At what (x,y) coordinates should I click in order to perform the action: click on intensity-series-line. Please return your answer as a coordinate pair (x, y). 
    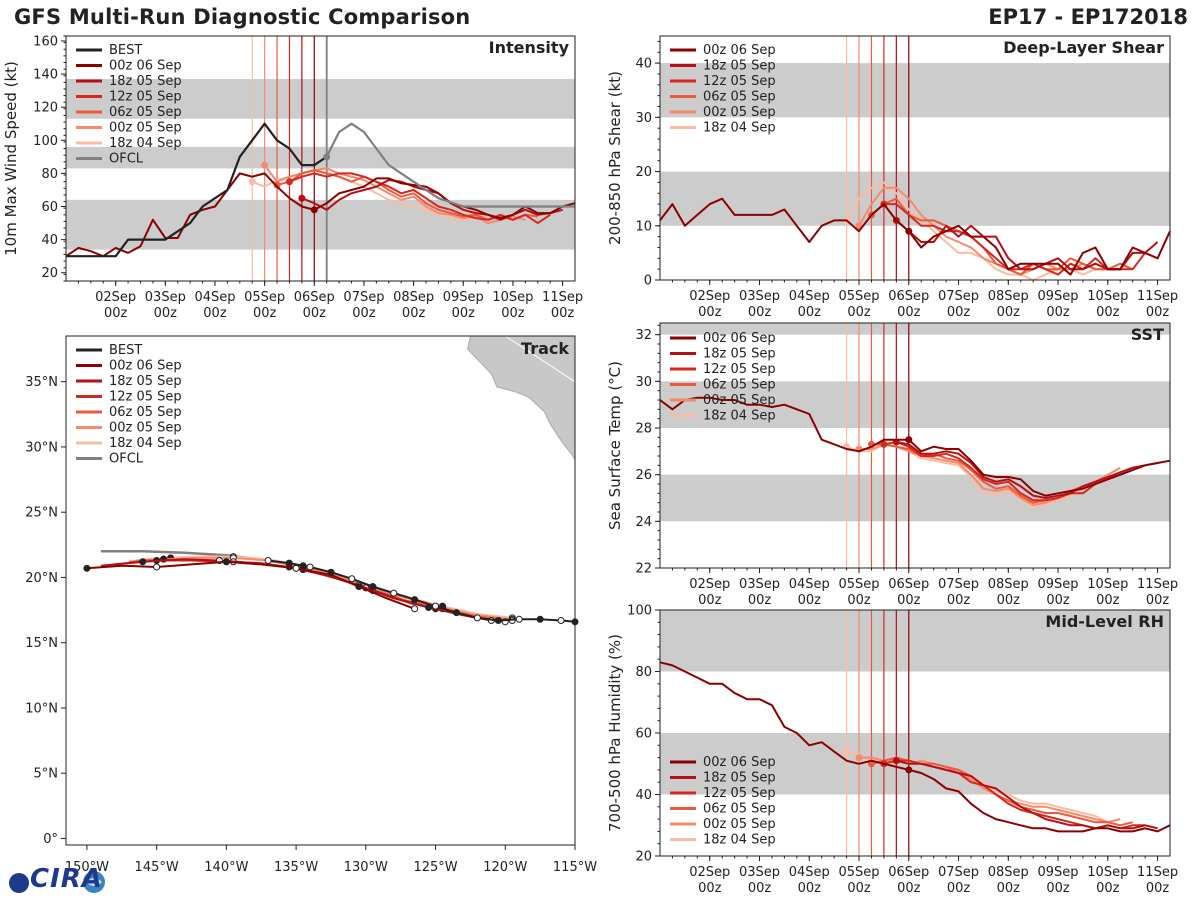
    Looking at the image, I should click on (320, 215).